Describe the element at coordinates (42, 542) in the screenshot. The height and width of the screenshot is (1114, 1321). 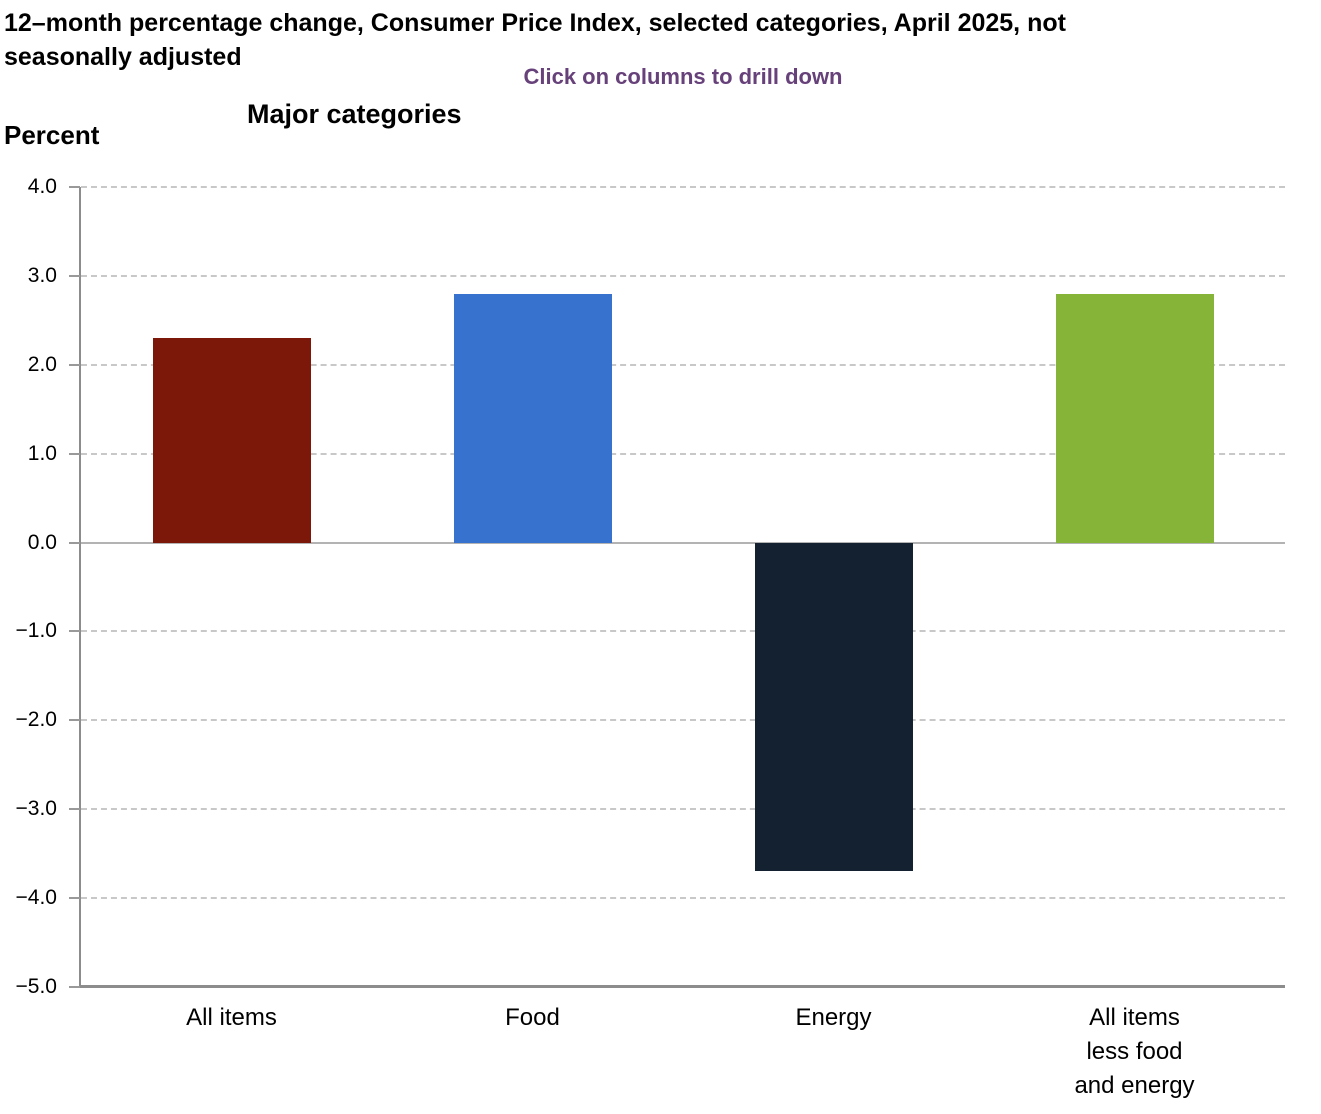
I see `y-axis-tick-label: 0.0` at that location.